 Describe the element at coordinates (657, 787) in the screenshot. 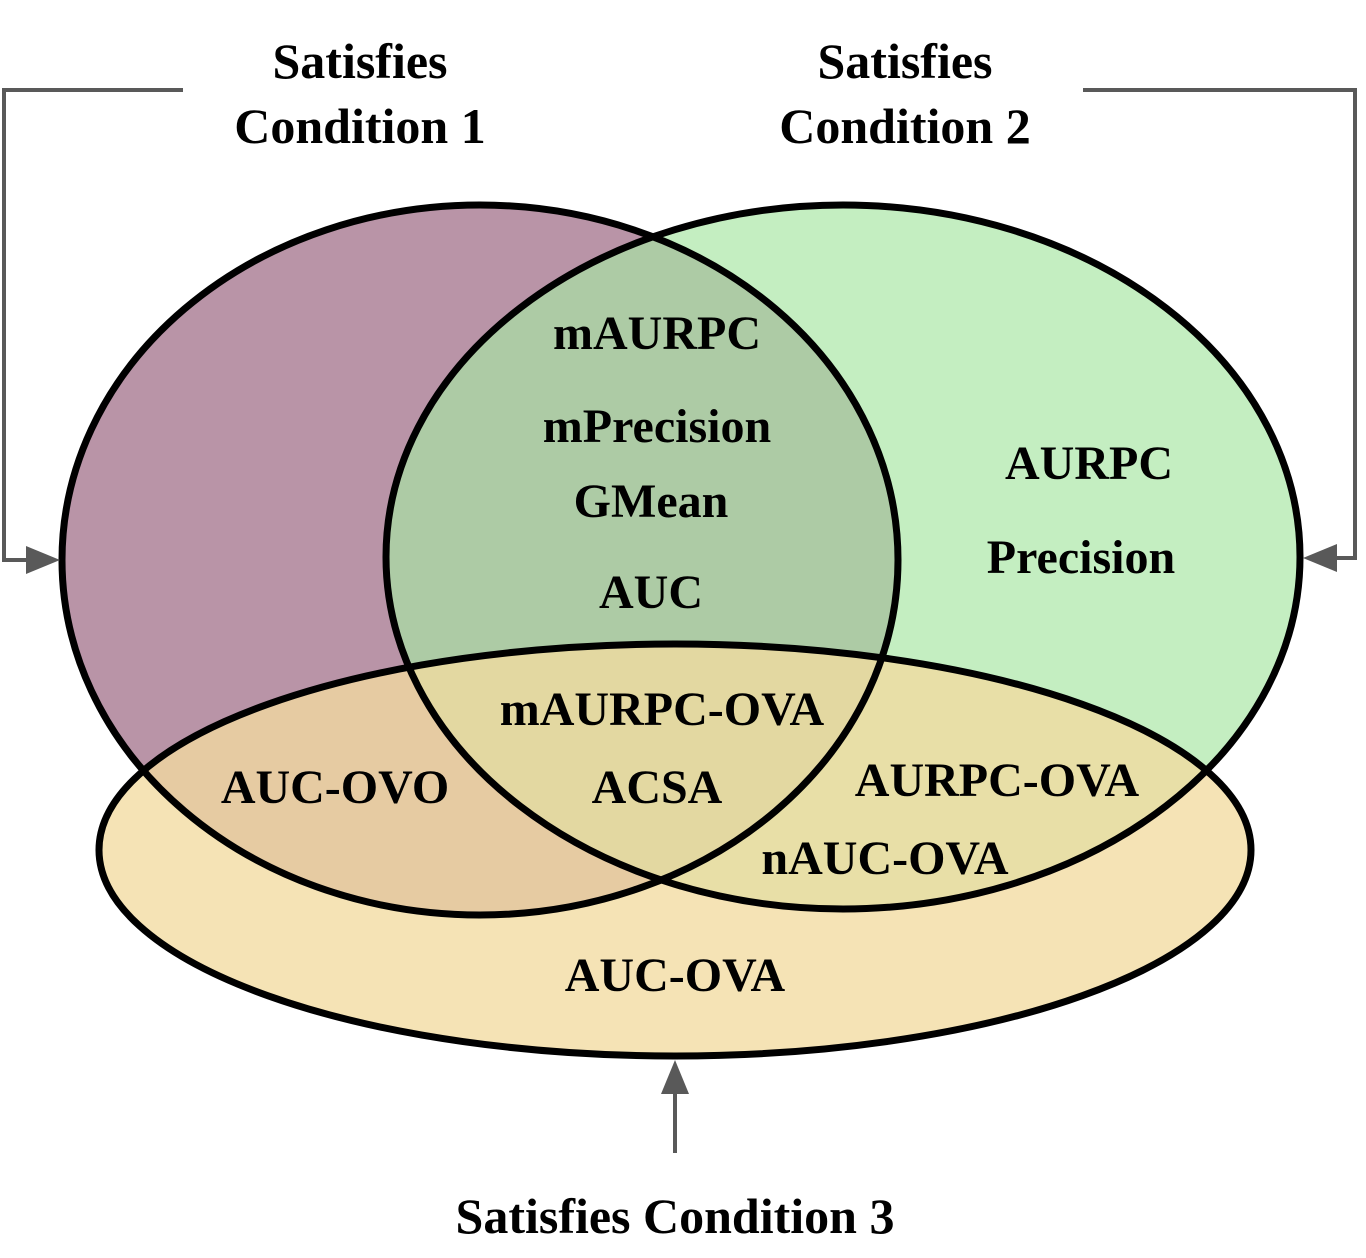

I see `metric-label: ACSA` at that location.